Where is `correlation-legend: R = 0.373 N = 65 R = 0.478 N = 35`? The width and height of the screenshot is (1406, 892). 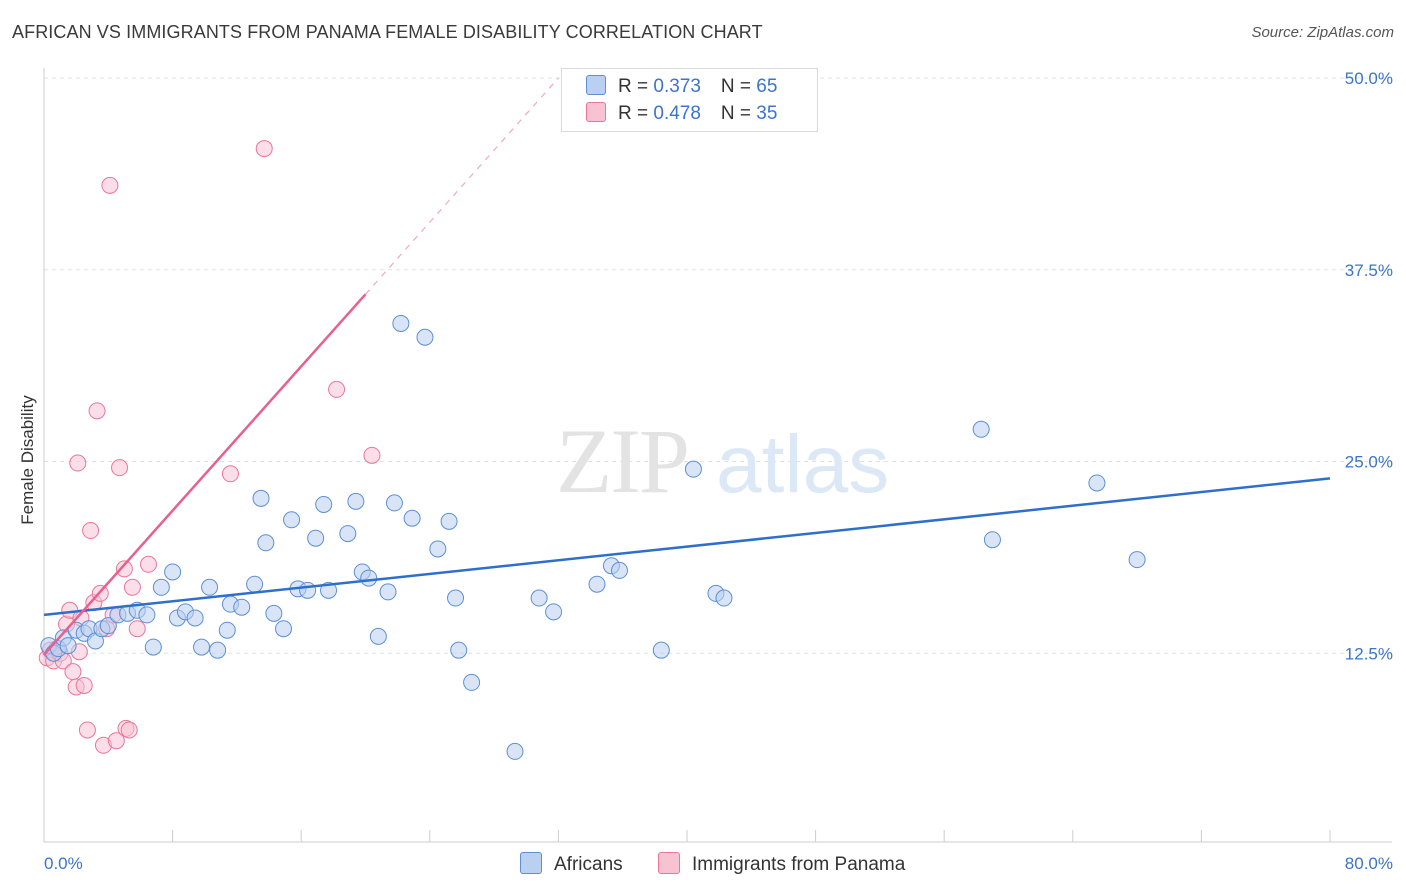
correlation-legend: R = 0.373 N = 65 R = 0.478 N = 35 is located at coordinates (689, 100).